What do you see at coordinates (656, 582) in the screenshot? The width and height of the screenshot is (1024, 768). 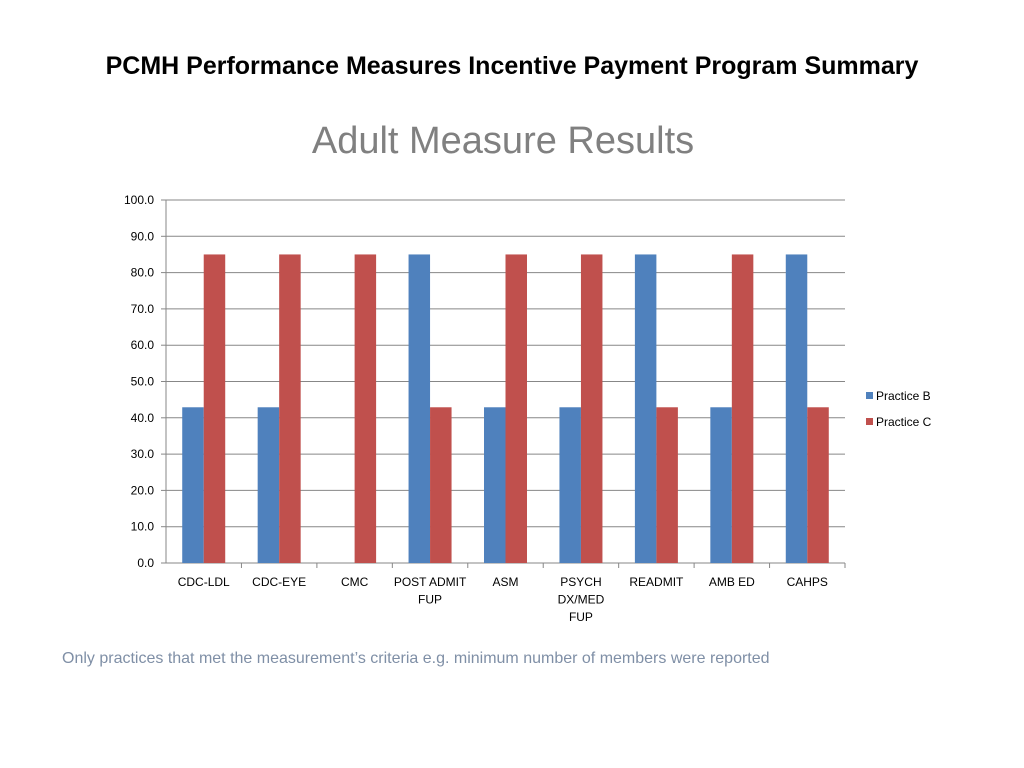 I see `x-tick-label: READMIT` at bounding box center [656, 582].